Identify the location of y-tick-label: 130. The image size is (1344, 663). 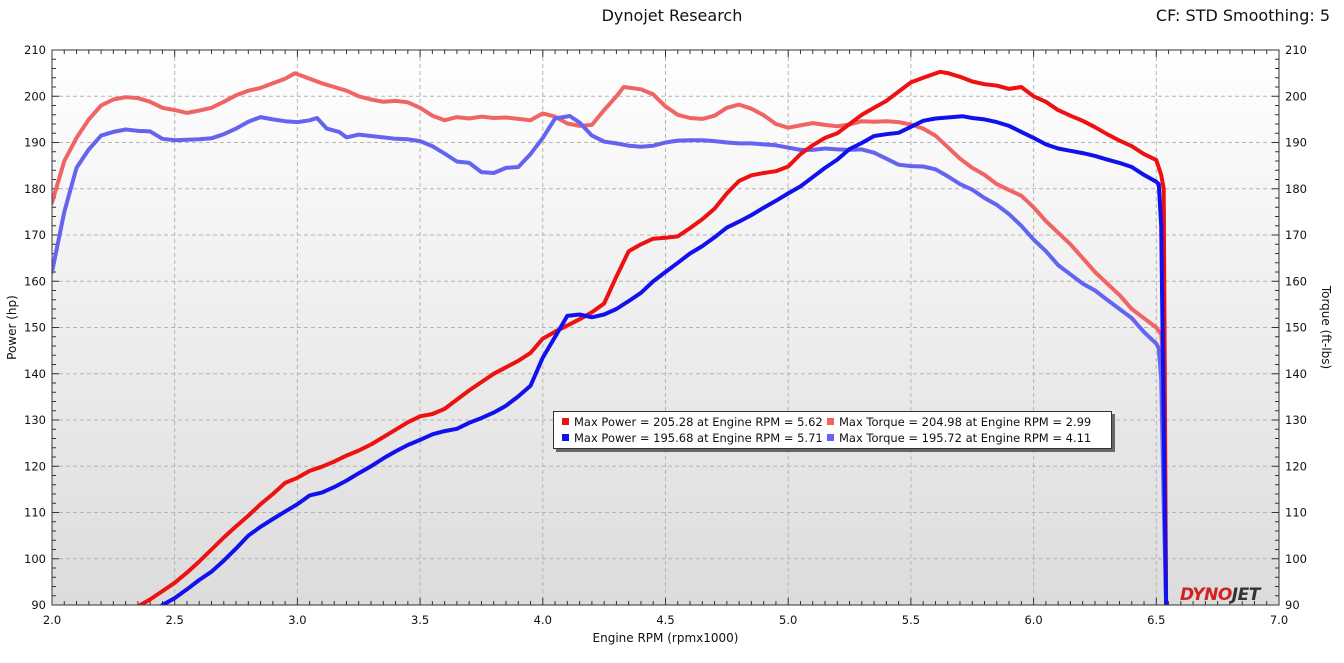
(35, 420).